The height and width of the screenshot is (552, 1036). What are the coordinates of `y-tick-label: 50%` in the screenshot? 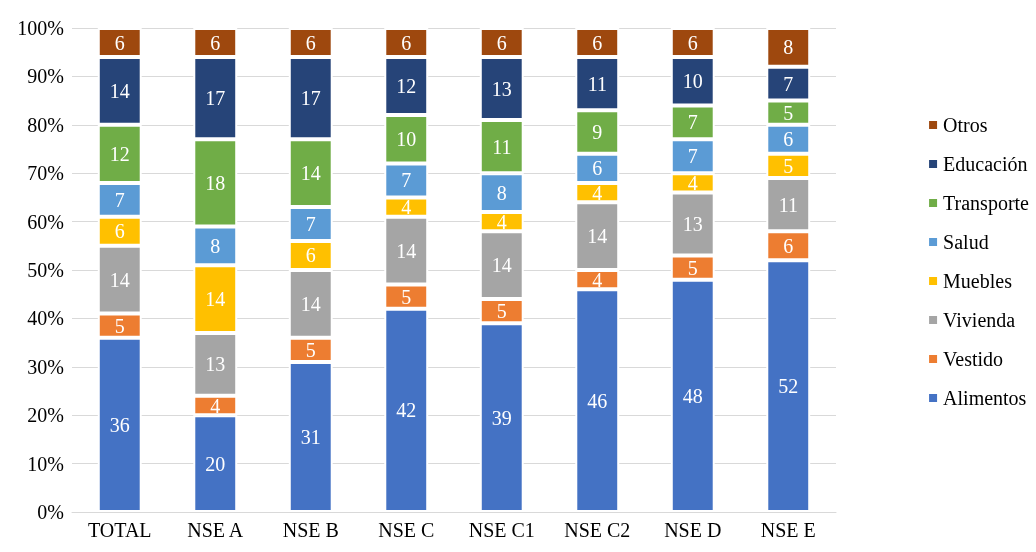 It's located at (45, 270).